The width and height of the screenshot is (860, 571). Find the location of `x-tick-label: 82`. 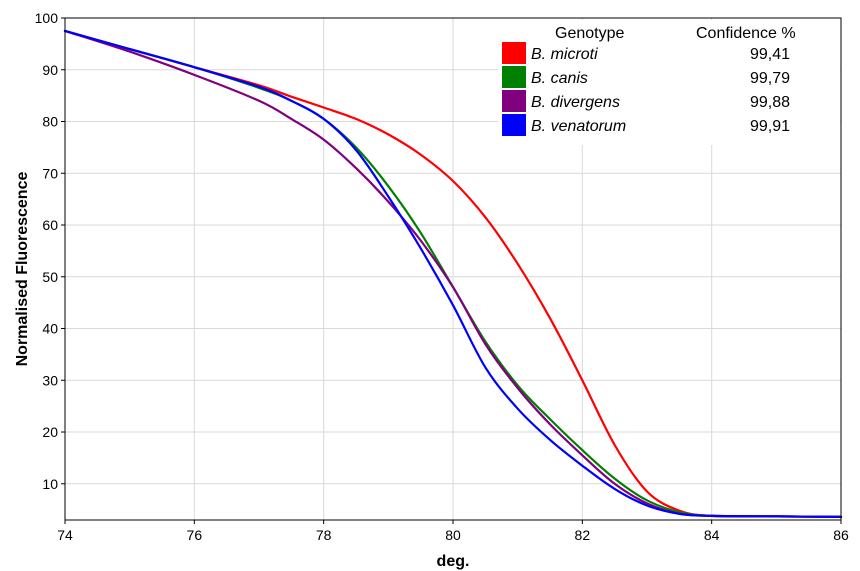

x-tick-label: 82 is located at coordinates (583, 535).